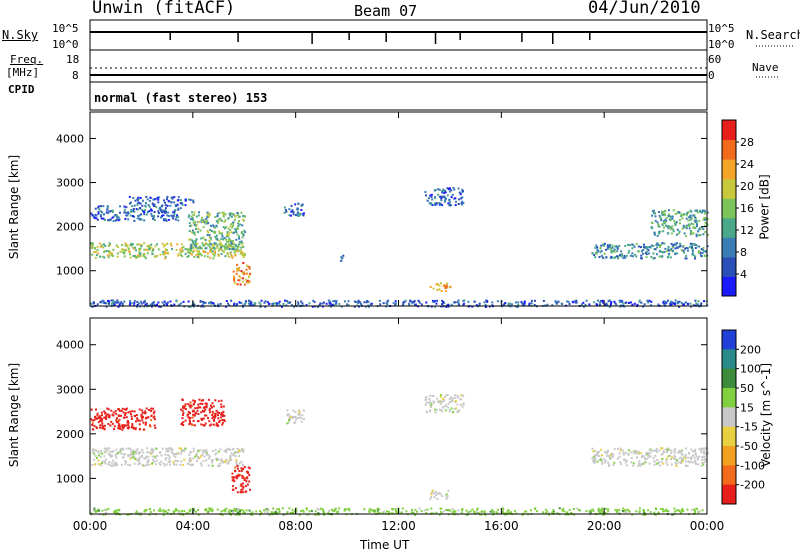  I want to click on power-colorbar-tick-label: 16, so click(747, 208).